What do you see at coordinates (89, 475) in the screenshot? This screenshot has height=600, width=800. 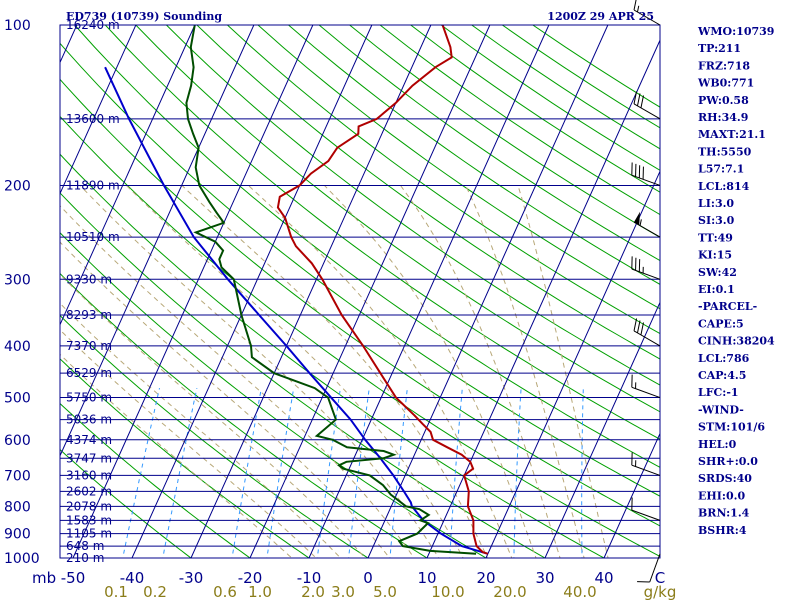 I see `height-label: 3160 m` at bounding box center [89, 475].